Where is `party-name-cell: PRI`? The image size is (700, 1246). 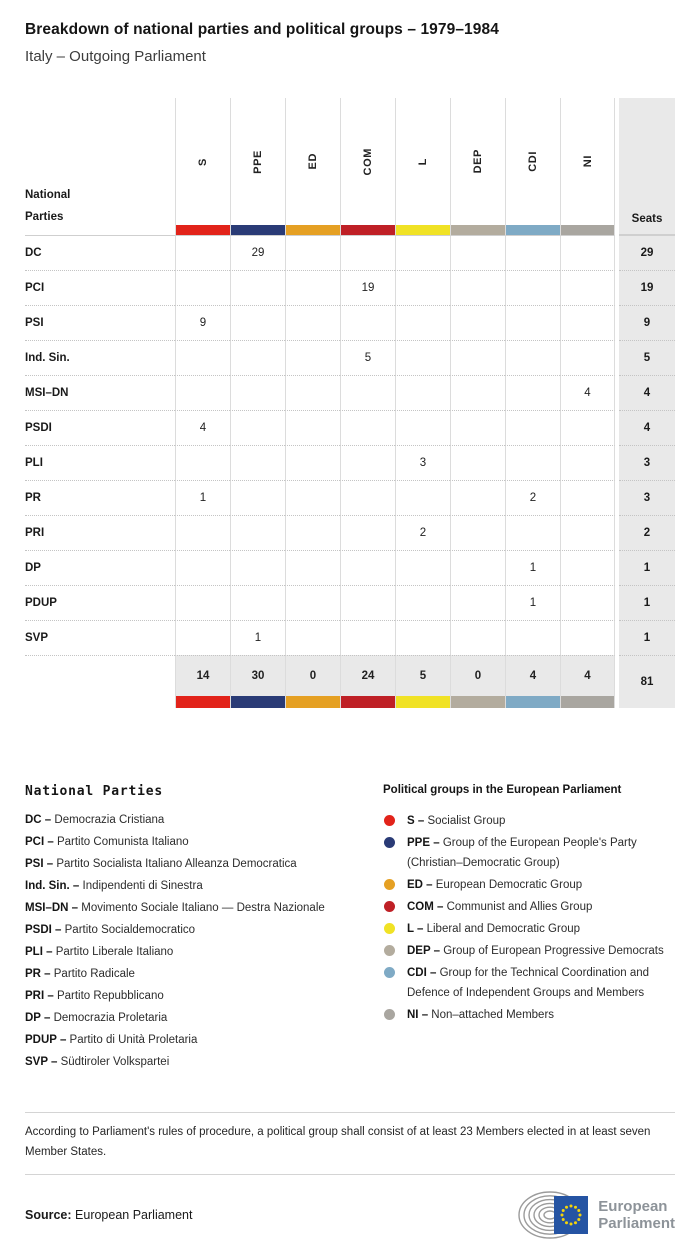 party-name-cell: PRI is located at coordinates (100, 532).